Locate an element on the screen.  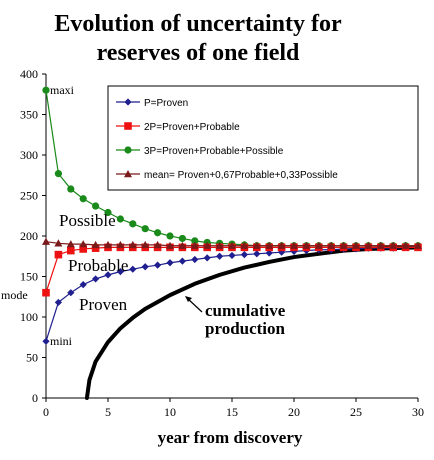
legend-item: 2P=Proven+Probable is located at coordinates (178, 127).